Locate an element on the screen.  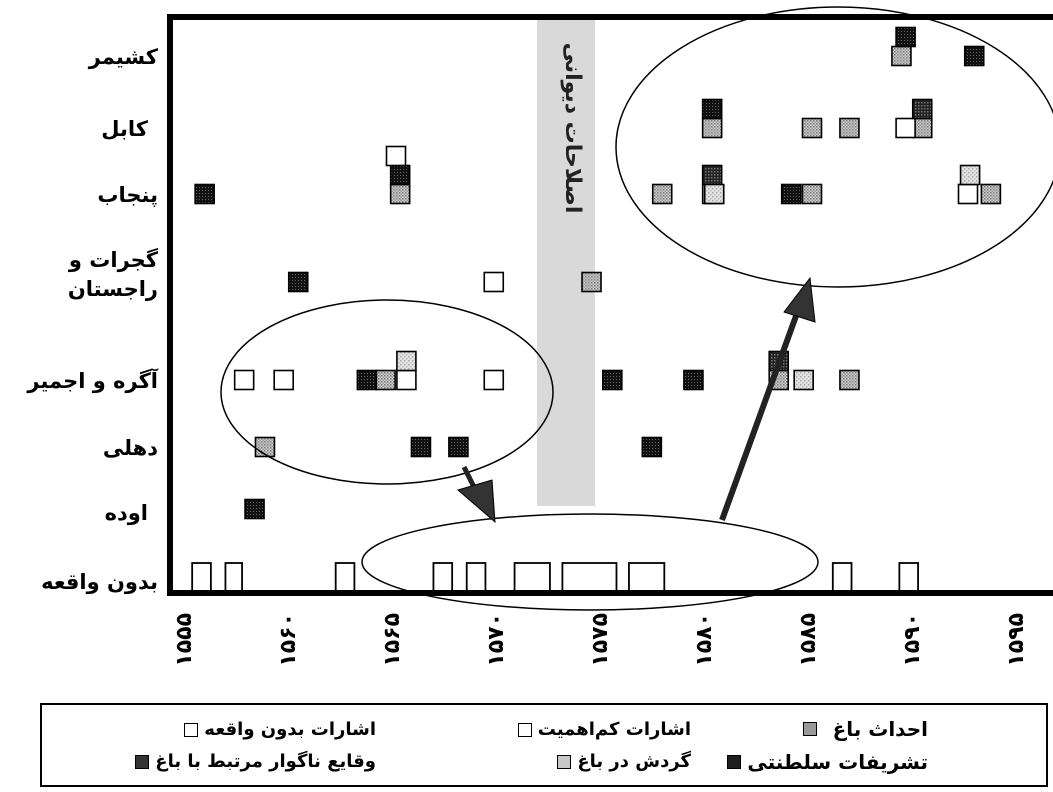
legend-label: احداث باغ is located at coordinates (880, 729).